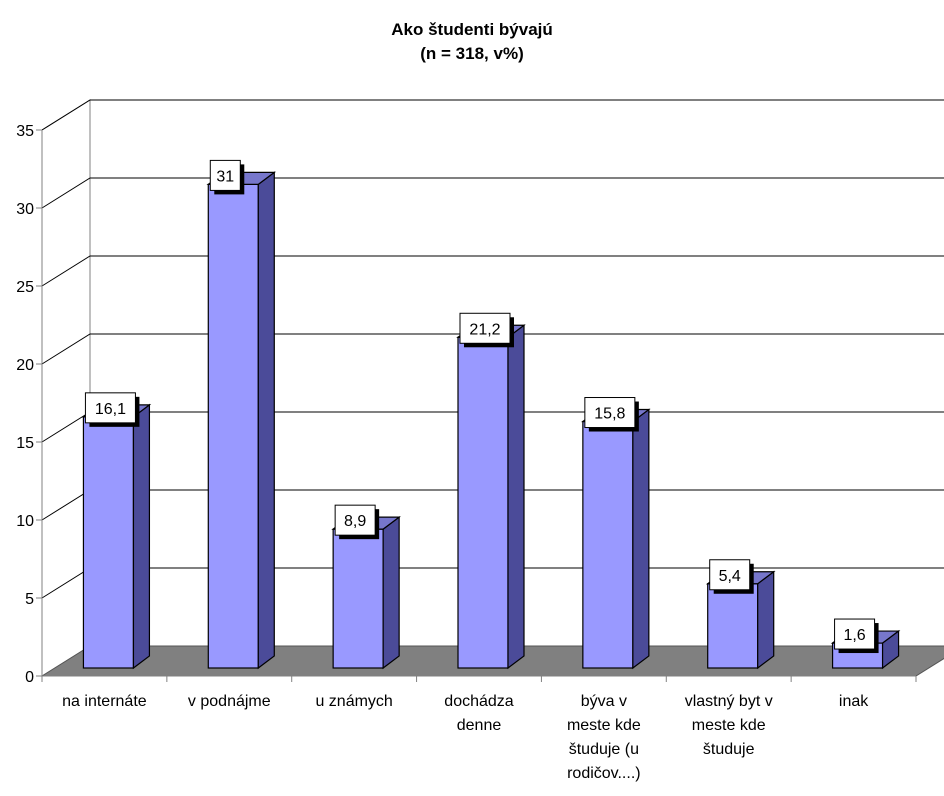 This screenshot has width=944, height=796. I want to click on y-tick-label: 10, so click(25, 521).